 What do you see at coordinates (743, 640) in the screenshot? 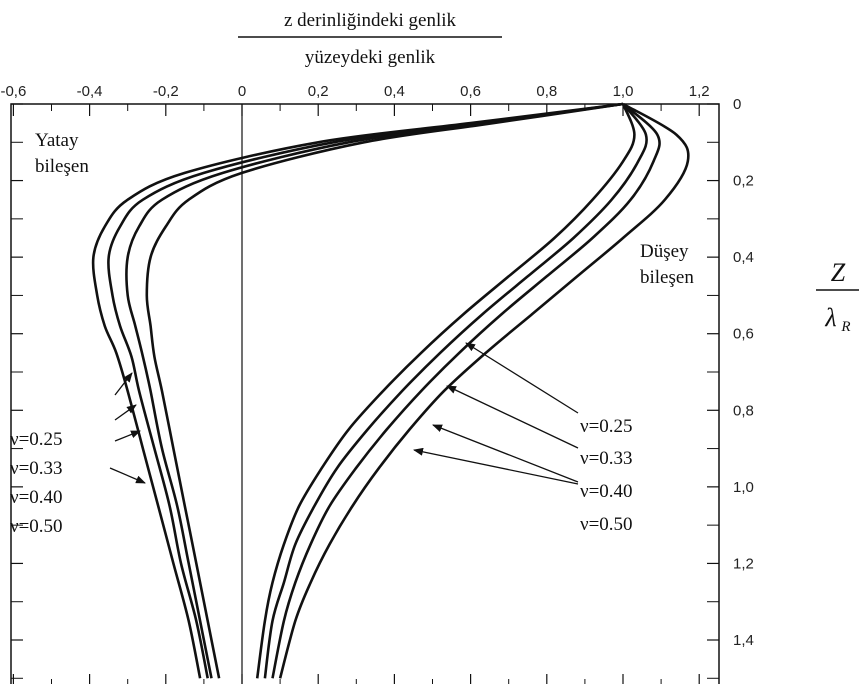
I see `y-tick-label: 1,4` at bounding box center [743, 640].